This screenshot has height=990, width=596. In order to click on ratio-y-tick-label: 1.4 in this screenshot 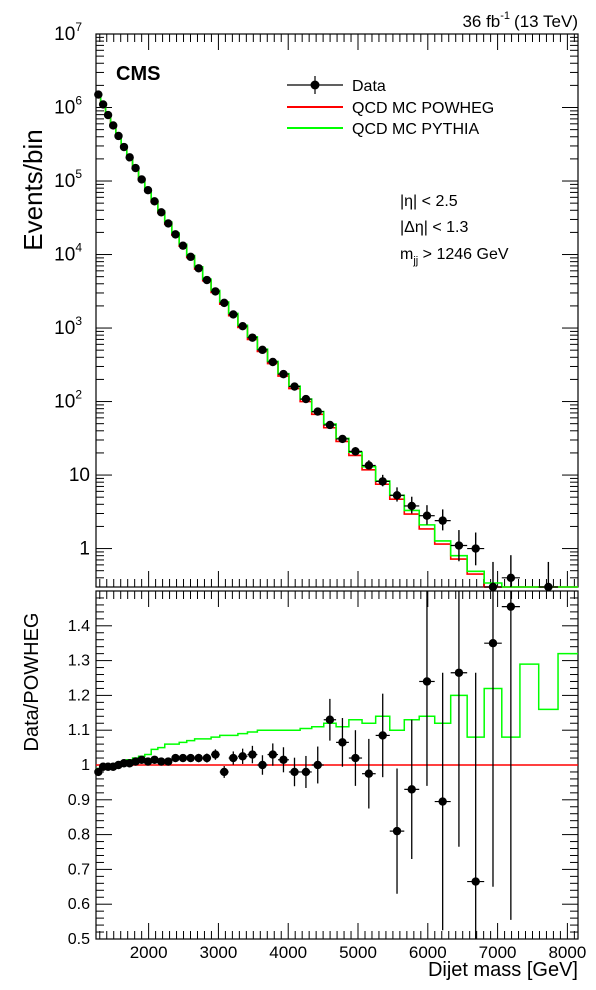, I will do `click(79, 626)`.